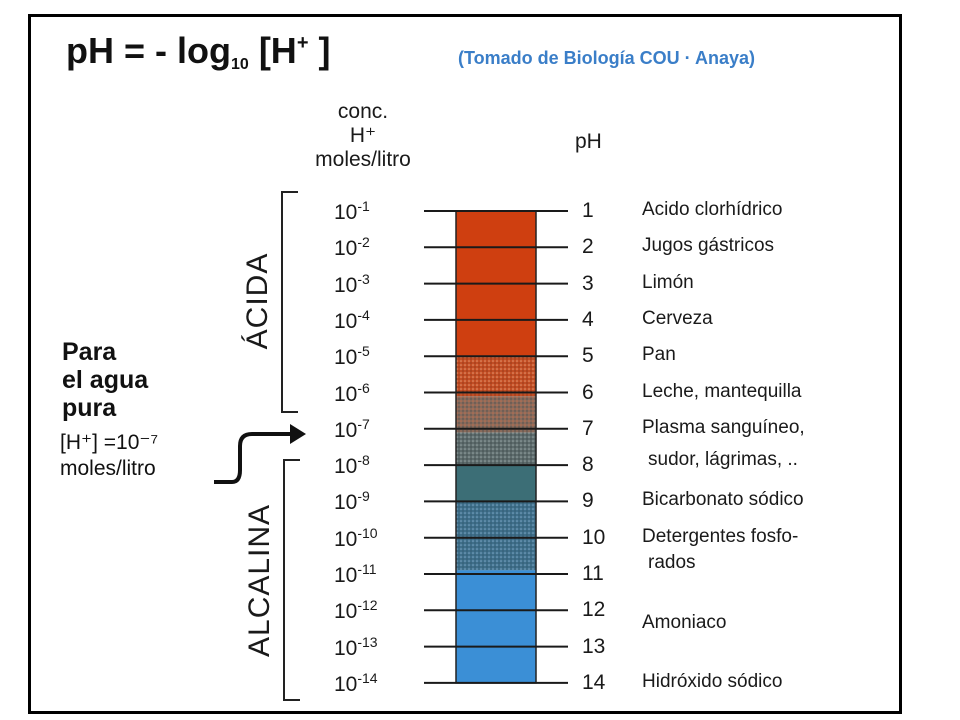 This screenshot has width=960, height=720. I want to click on ph-value: 6, so click(588, 392).